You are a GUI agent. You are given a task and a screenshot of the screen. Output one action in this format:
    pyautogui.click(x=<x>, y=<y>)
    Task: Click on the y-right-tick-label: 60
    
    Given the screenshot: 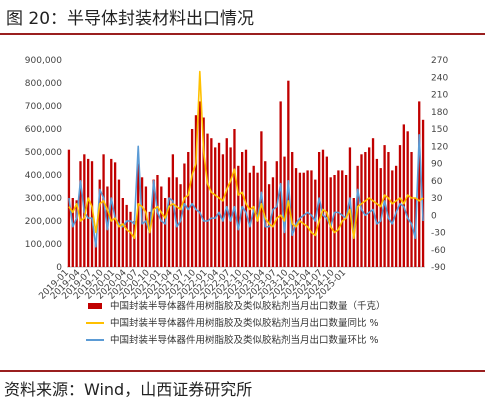 What is the action you would take?
    pyautogui.click(x=437, y=182)
    